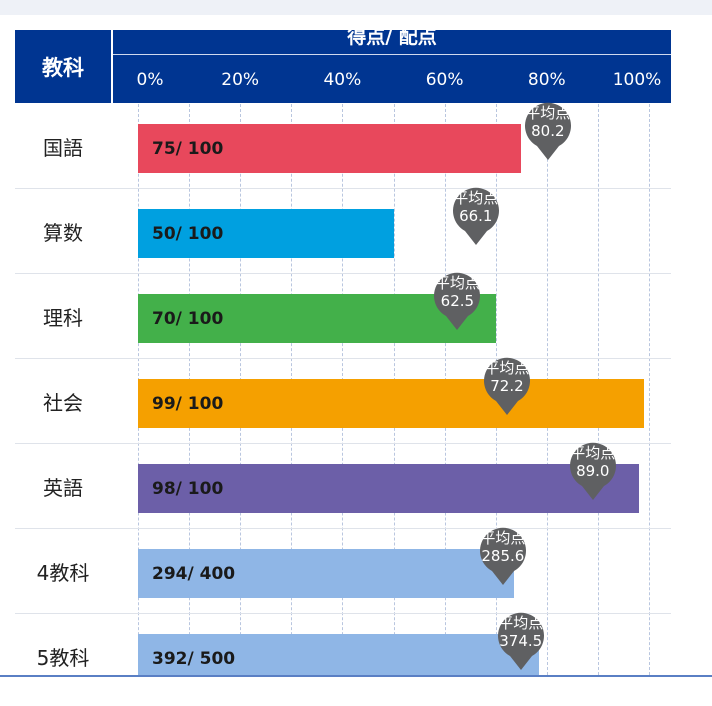  Describe the element at coordinates (392, 64) in the screenshot. I see `score-column-header: 得点/ 配点 0% 20% 40% 60% 80% 100%` at that location.